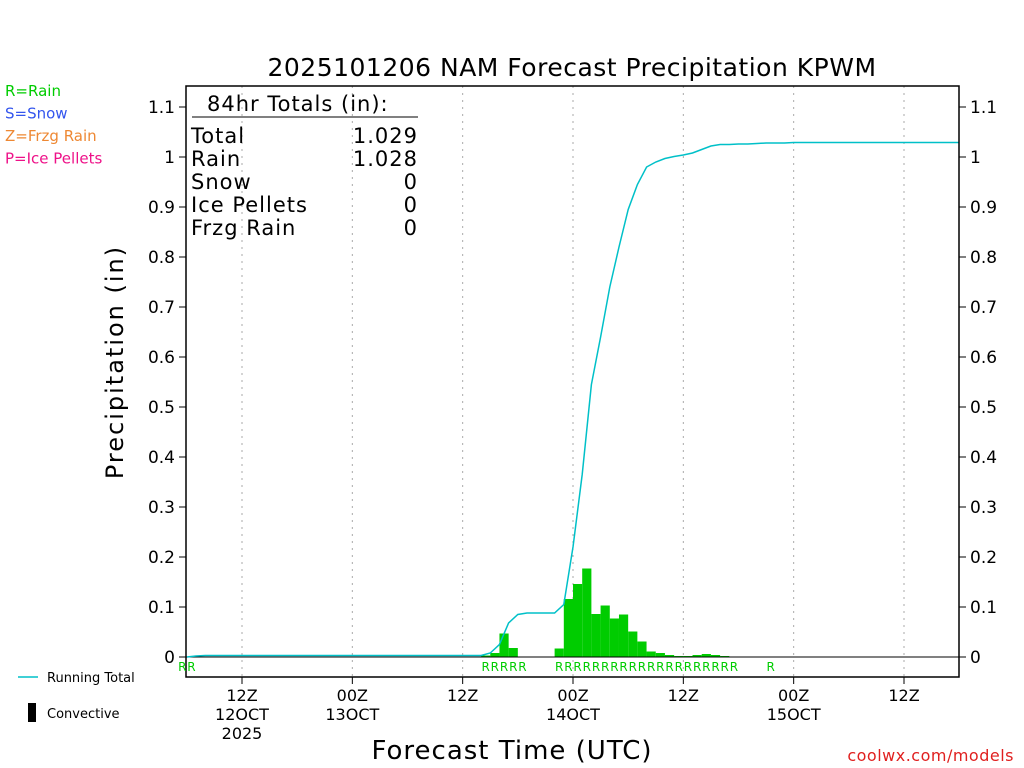 The height and width of the screenshot is (768, 1024). What do you see at coordinates (983, 258) in the screenshot?
I see `y-tick-label-right: 0.8` at bounding box center [983, 258].